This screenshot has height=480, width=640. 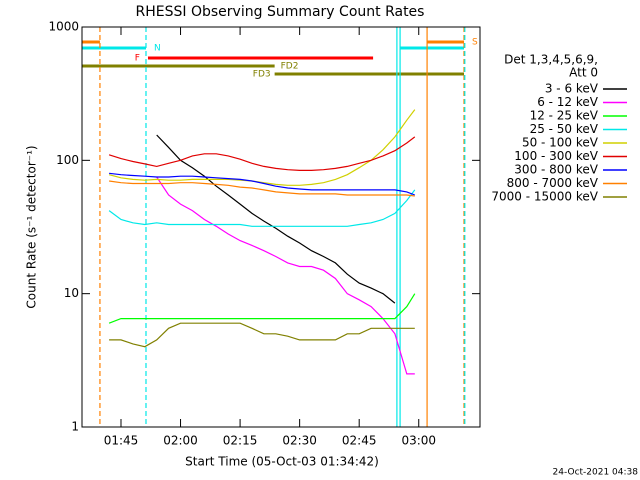 I want to click on legend-label: 100 - 300 keV, so click(x=556, y=156).